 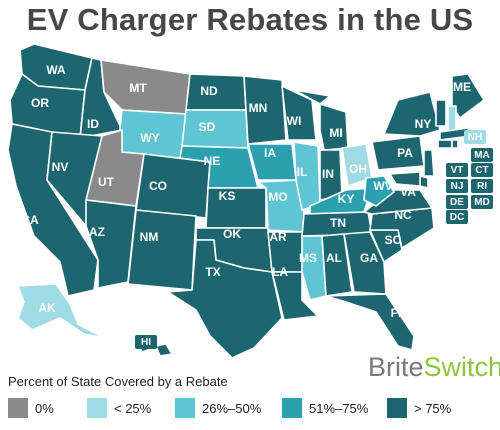 I want to click on state-label-ri: RI, so click(x=482, y=186).